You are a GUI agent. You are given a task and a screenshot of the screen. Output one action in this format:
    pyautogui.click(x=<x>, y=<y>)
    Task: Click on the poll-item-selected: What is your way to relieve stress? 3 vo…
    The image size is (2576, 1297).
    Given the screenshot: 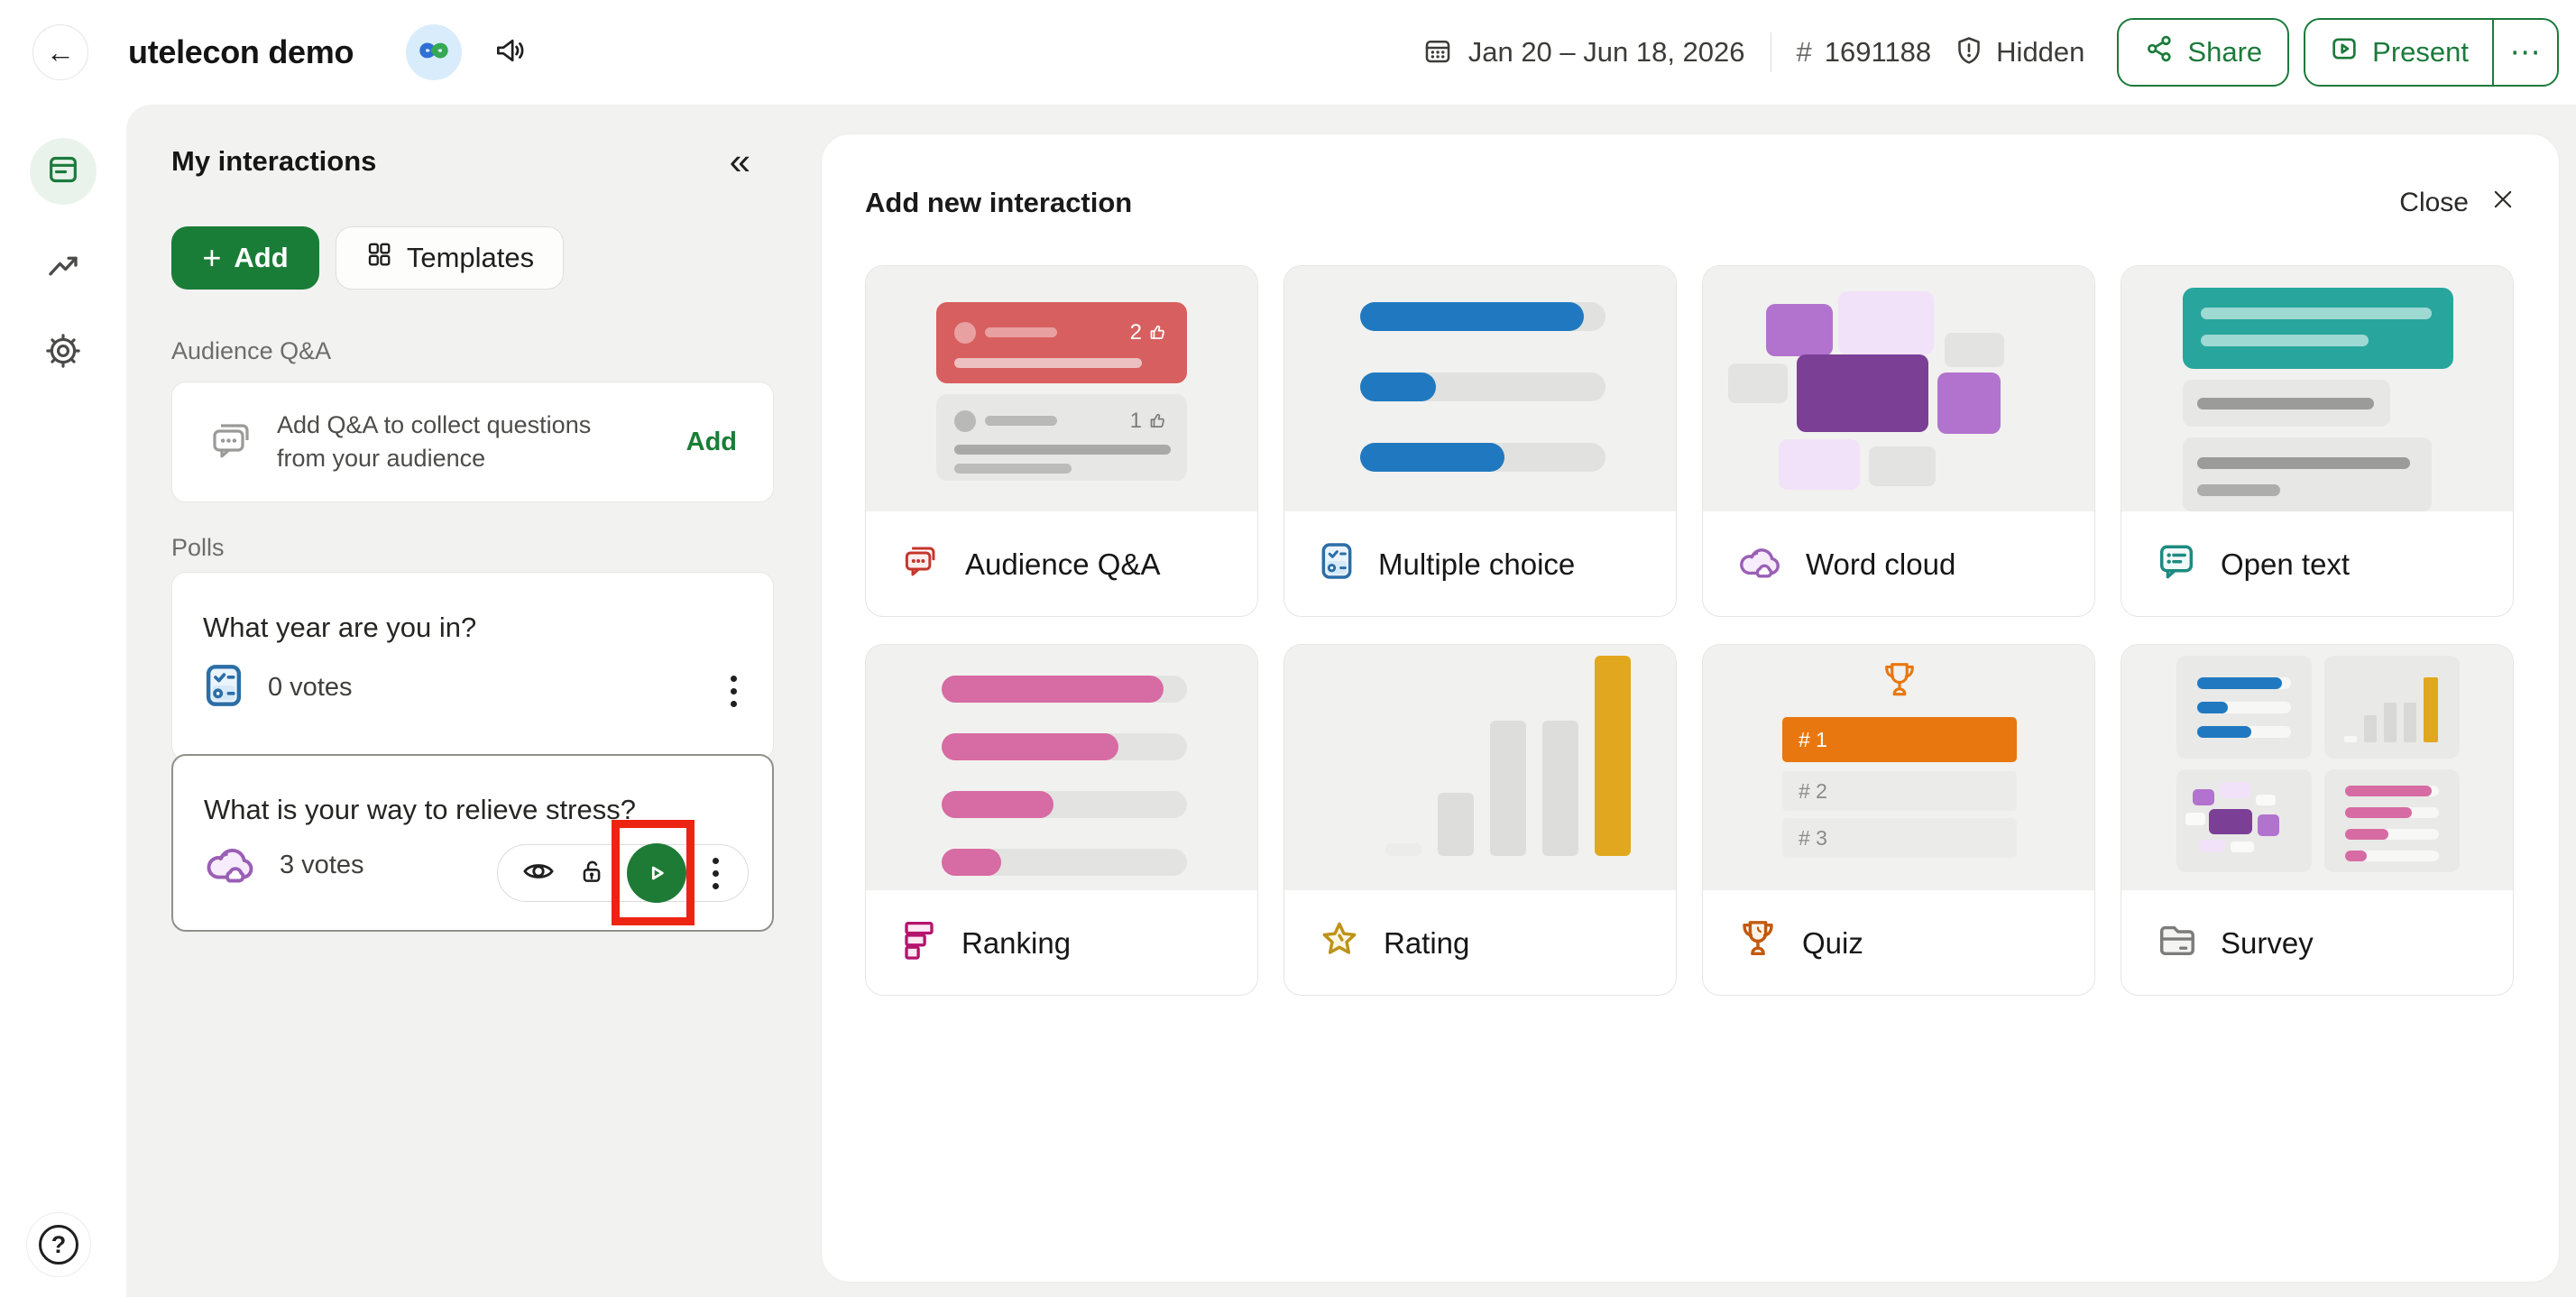 What is the action you would take?
    pyautogui.click(x=472, y=843)
    